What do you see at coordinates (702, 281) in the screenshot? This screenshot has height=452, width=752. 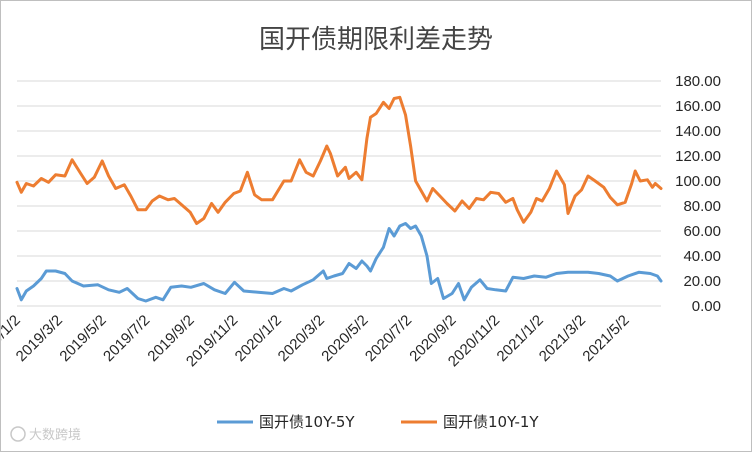 I see `y-tick-label: 20.00` at bounding box center [702, 281].